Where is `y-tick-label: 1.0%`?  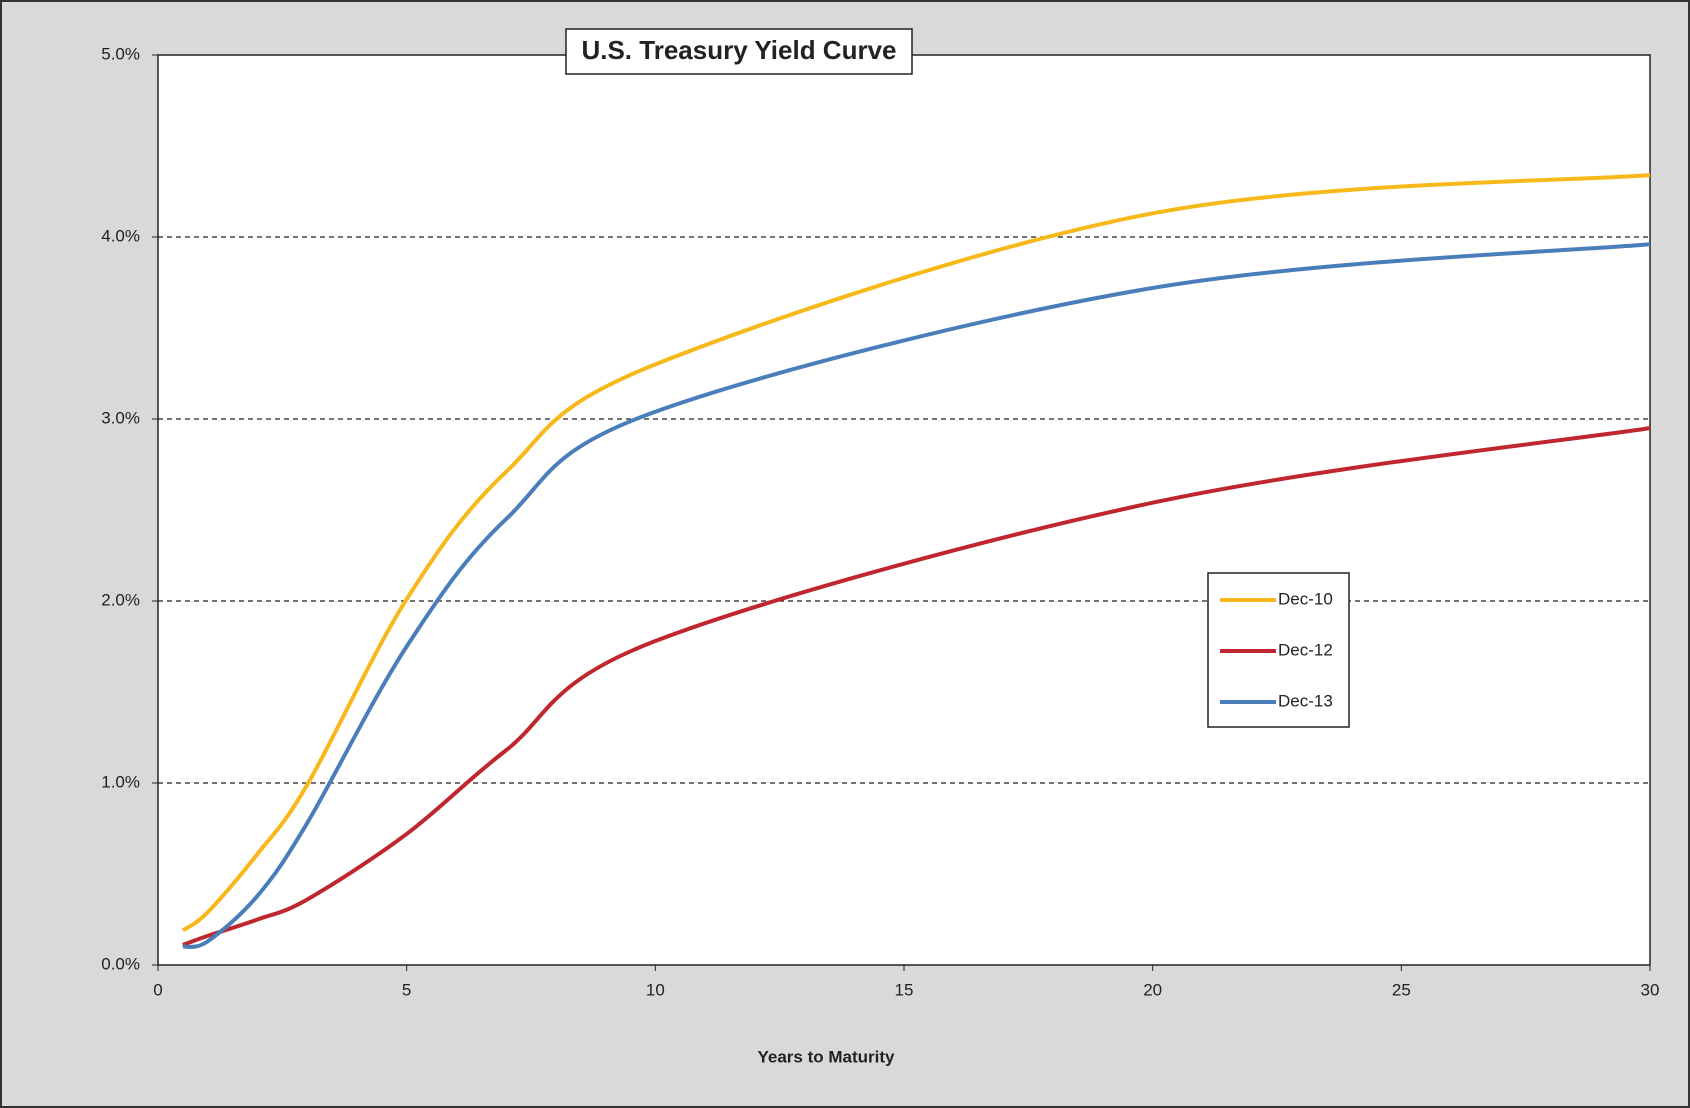
y-tick-label: 1.0% is located at coordinates (120, 781).